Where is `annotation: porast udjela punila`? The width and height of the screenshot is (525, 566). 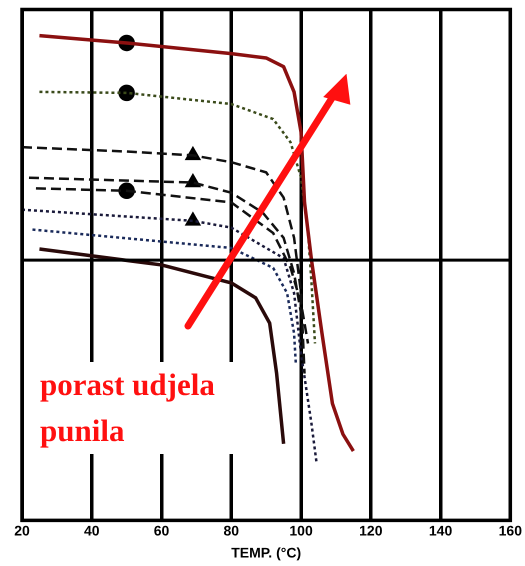 annotation: porast udjela punila is located at coordinates (142, 408).